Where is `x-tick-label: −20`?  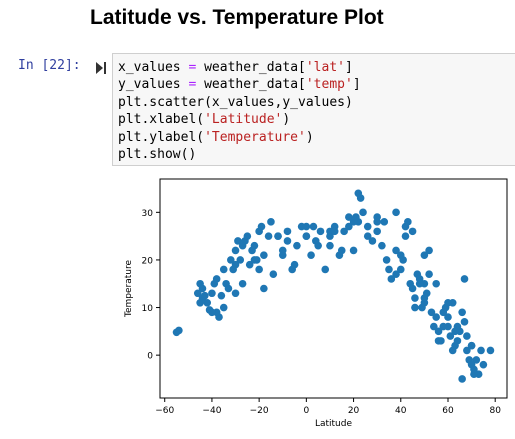 x-tick-label: −20 is located at coordinates (259, 411).